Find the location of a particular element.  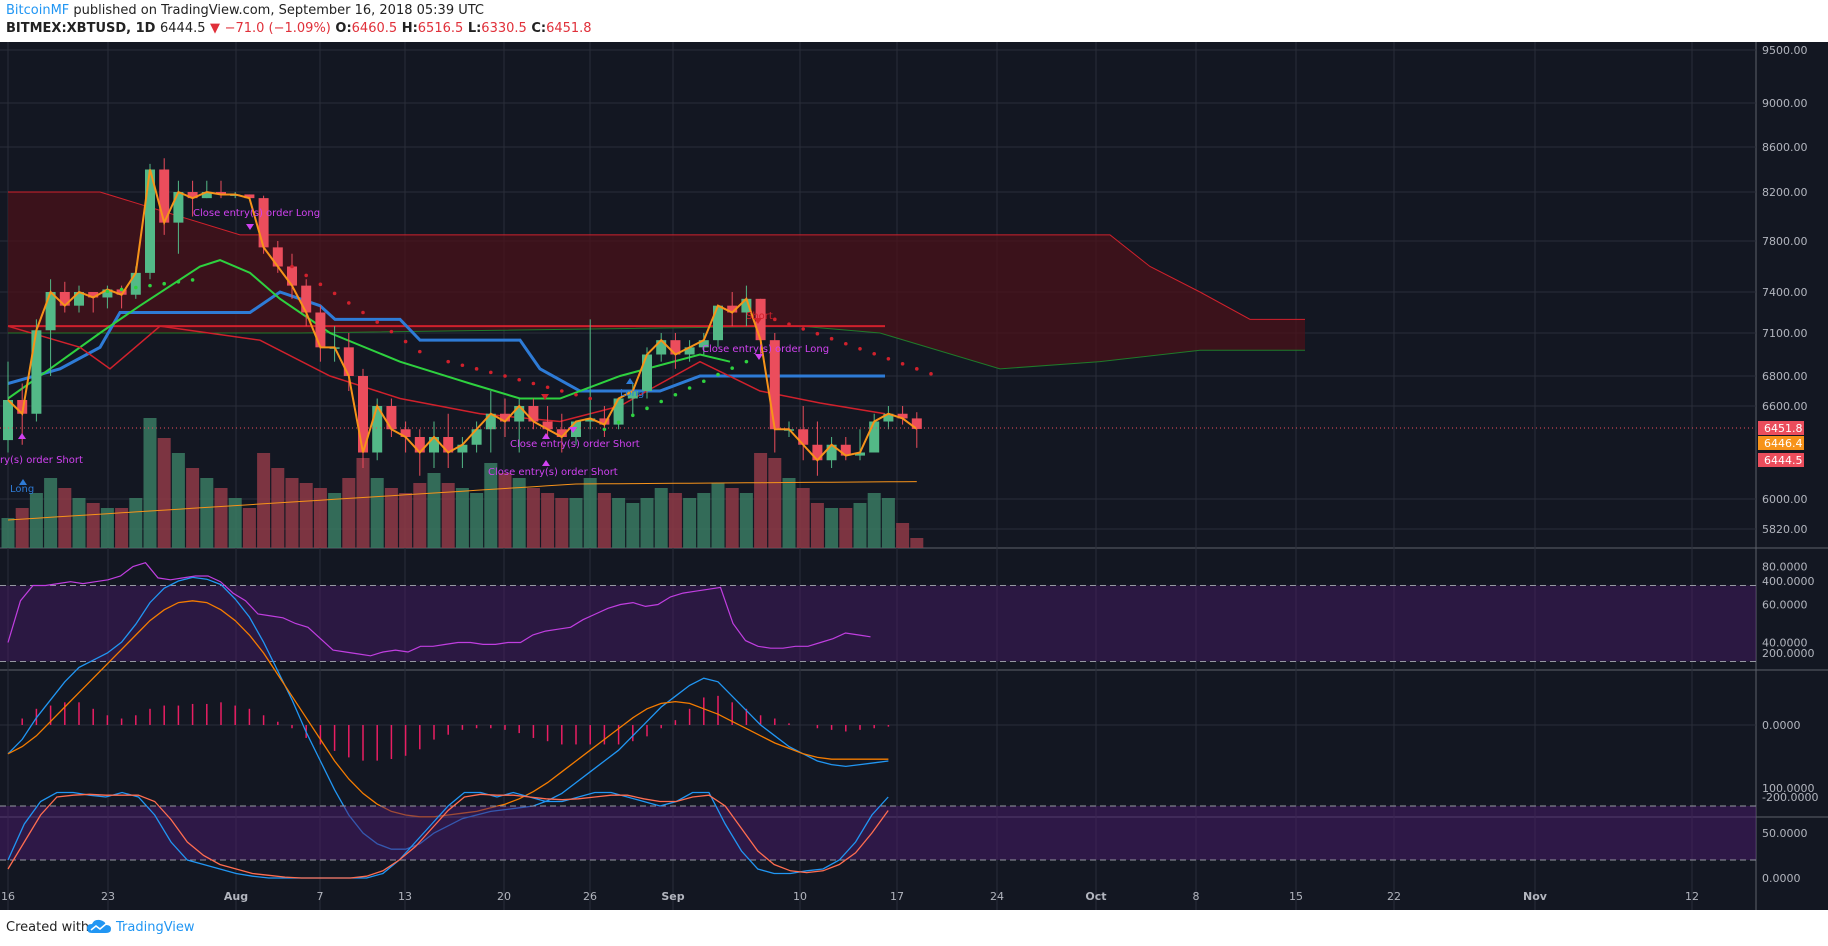

price-axis-background is located at coordinates (1792, 476).